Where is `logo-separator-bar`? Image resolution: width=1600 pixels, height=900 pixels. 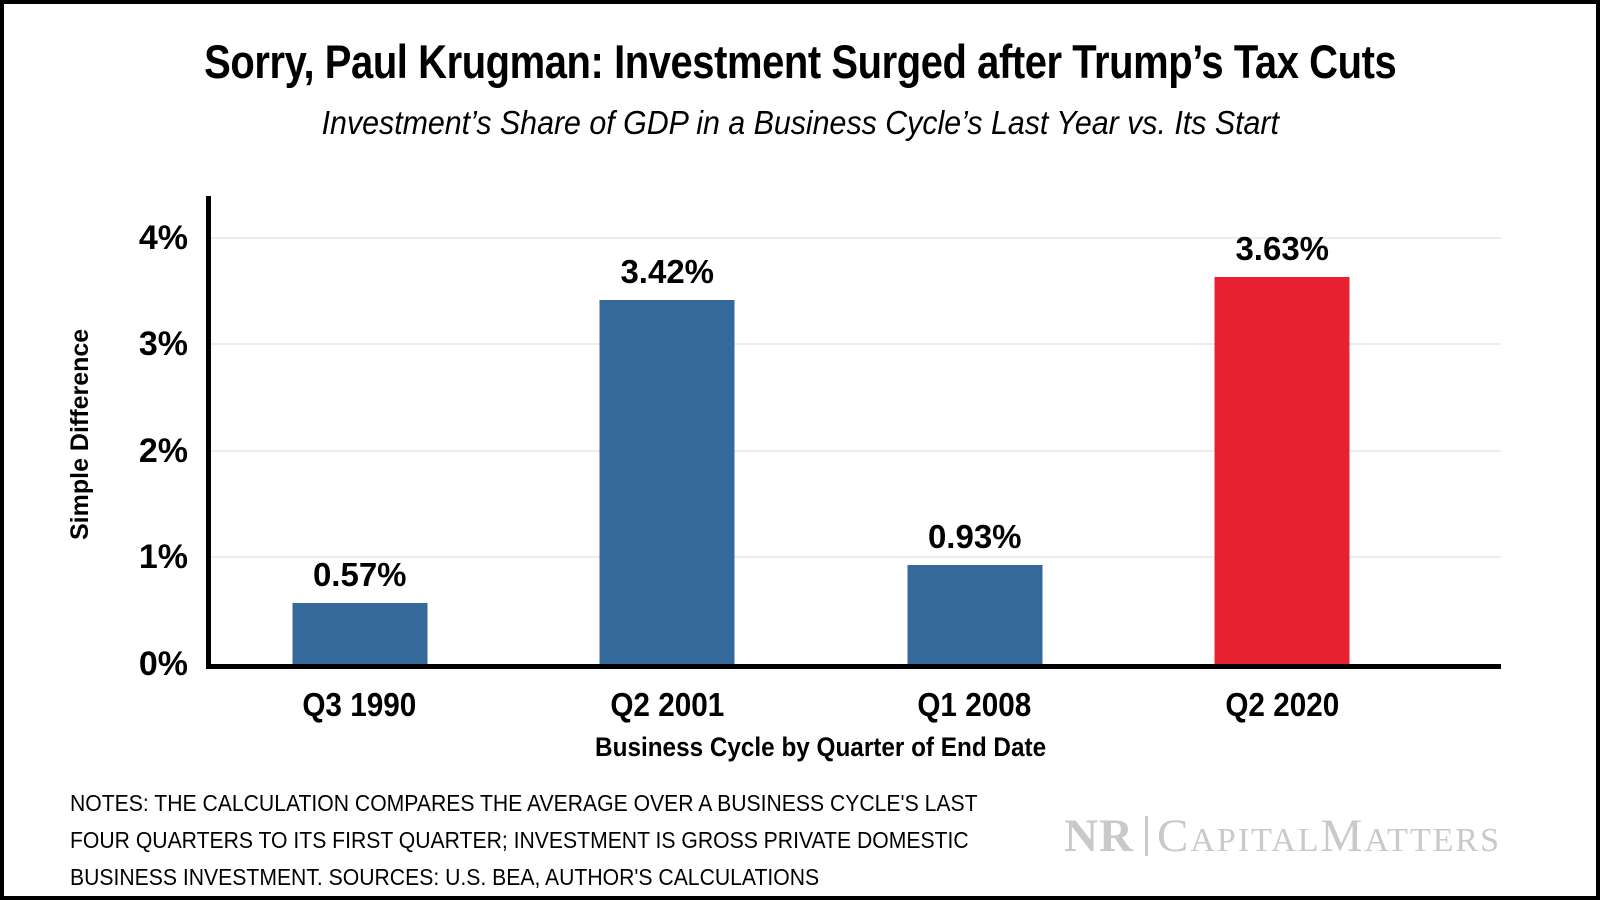
logo-separator-bar is located at coordinates (1146, 836).